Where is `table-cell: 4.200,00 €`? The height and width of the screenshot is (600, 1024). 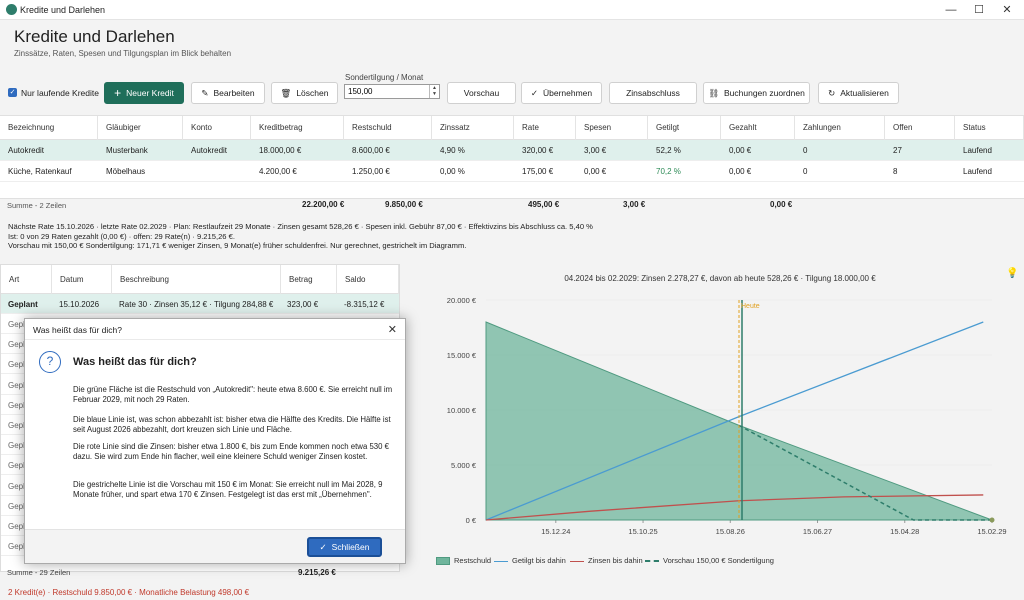
table-cell: 4.200,00 € is located at coordinates (278, 171).